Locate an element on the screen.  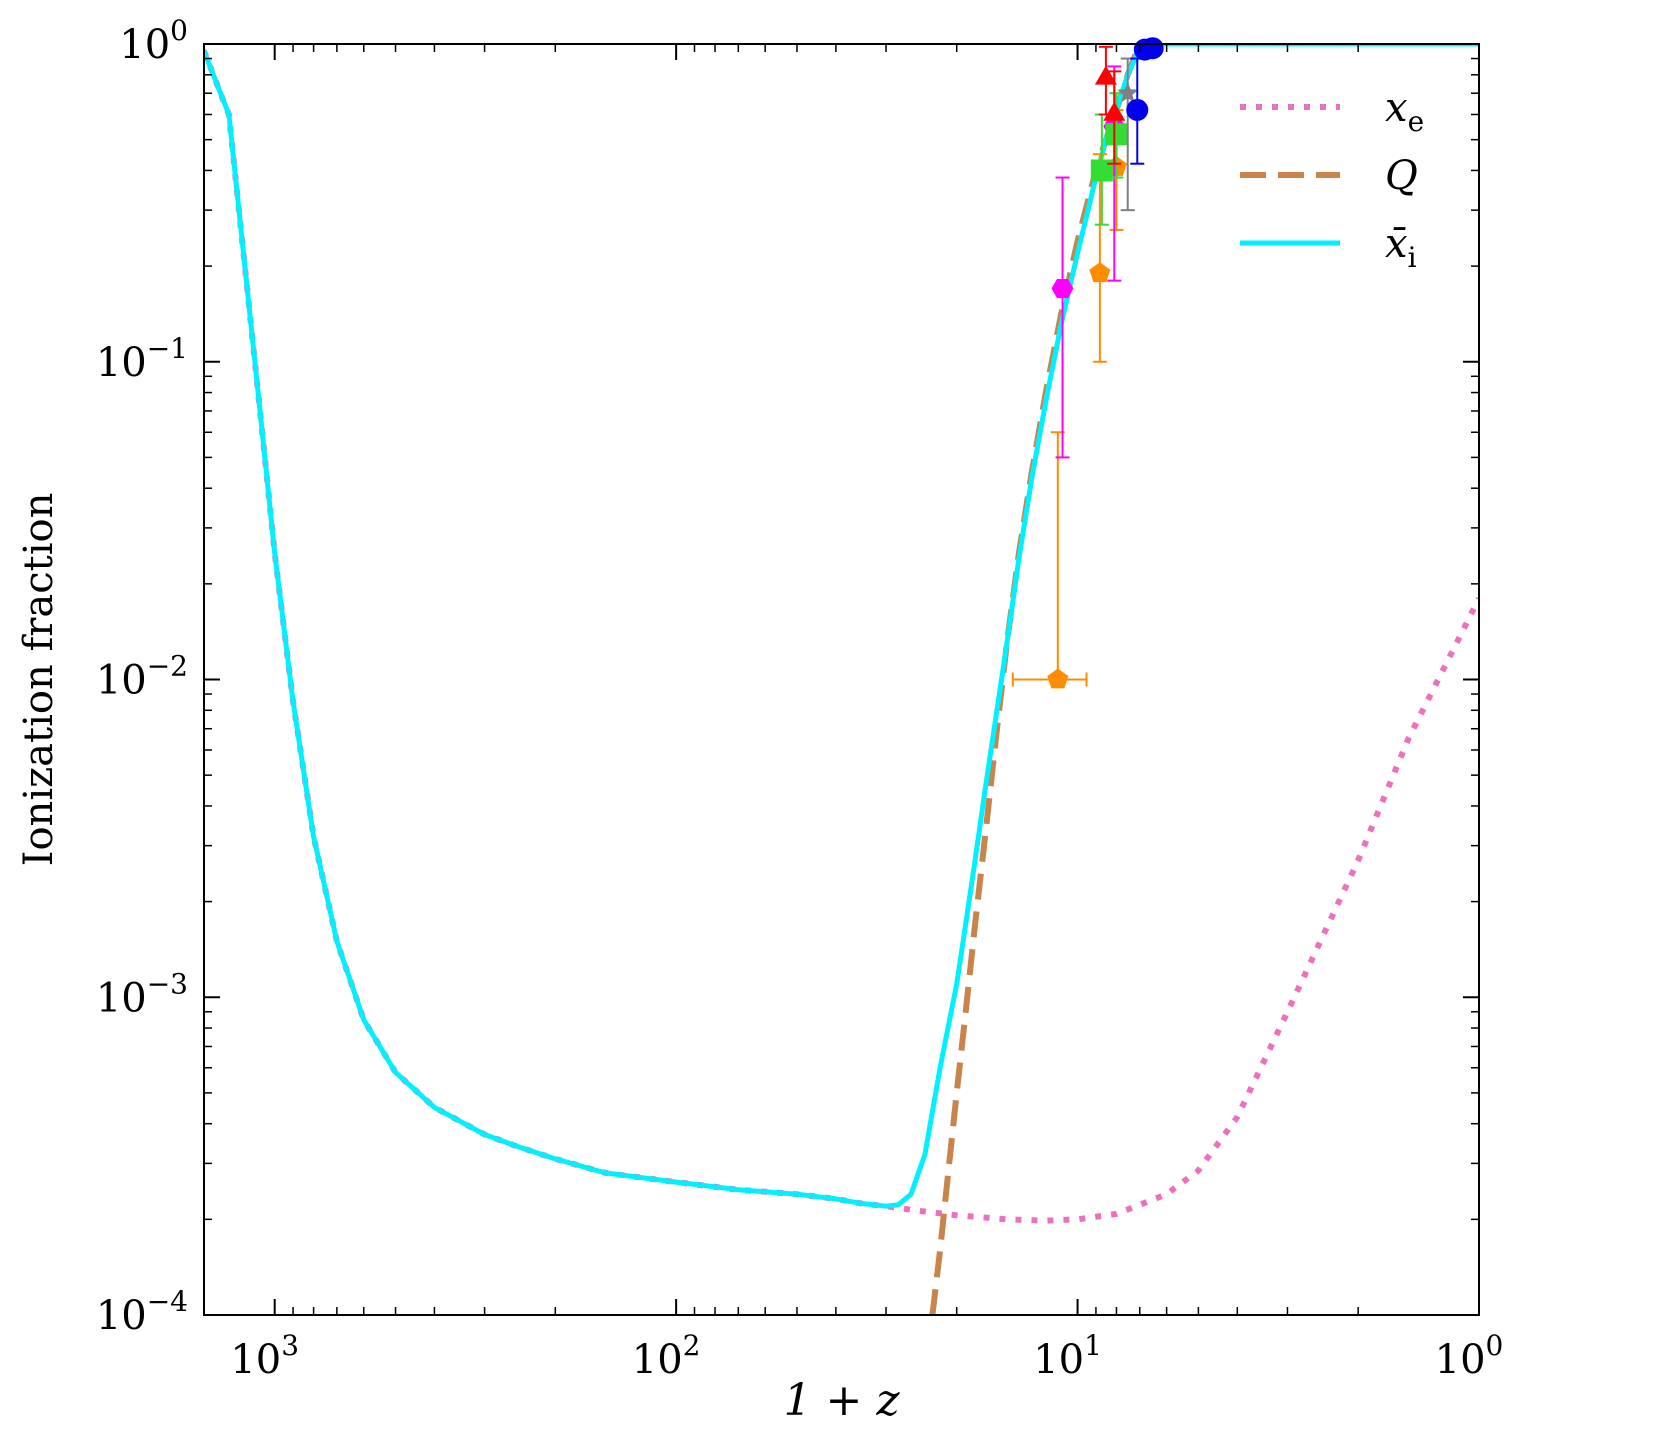
x-tick-label: 10³ is located at coordinates (264, 1356).